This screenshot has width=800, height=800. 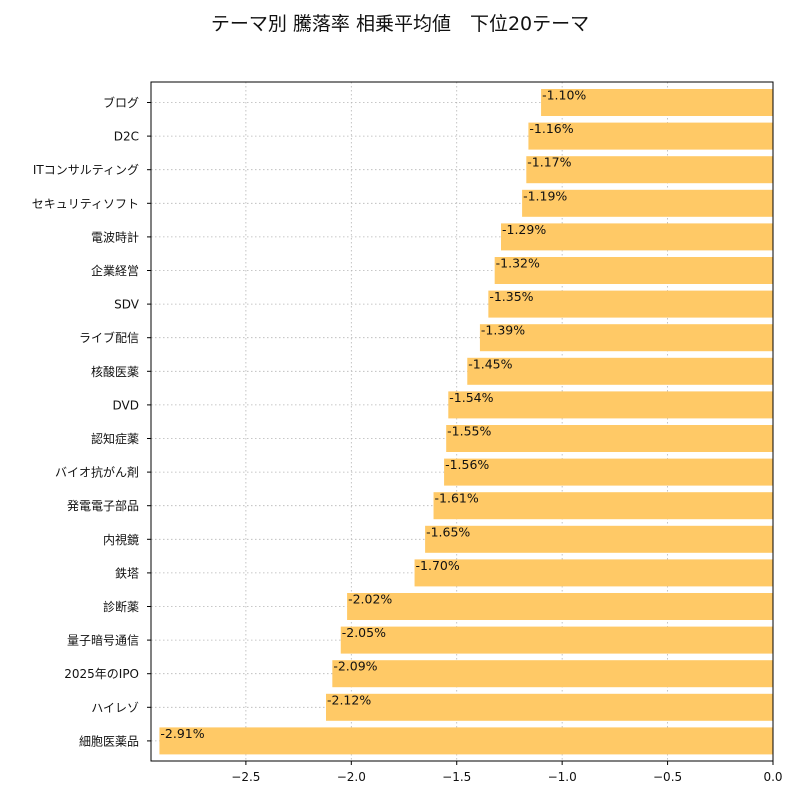 What do you see at coordinates (97, 472) in the screenshot?
I see `y-tick-label: バイオ抗がん剤` at bounding box center [97, 472].